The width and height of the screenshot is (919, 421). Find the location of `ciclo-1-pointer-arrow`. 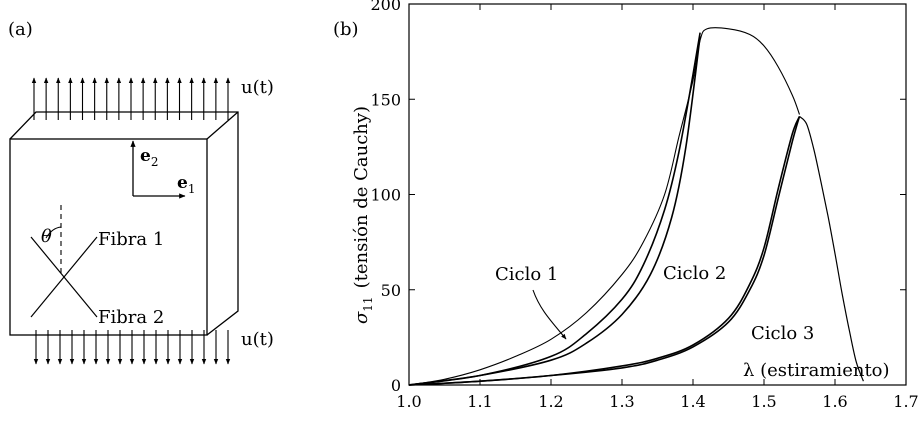

ciclo-1-pointer-arrow is located at coordinates (549, 314).